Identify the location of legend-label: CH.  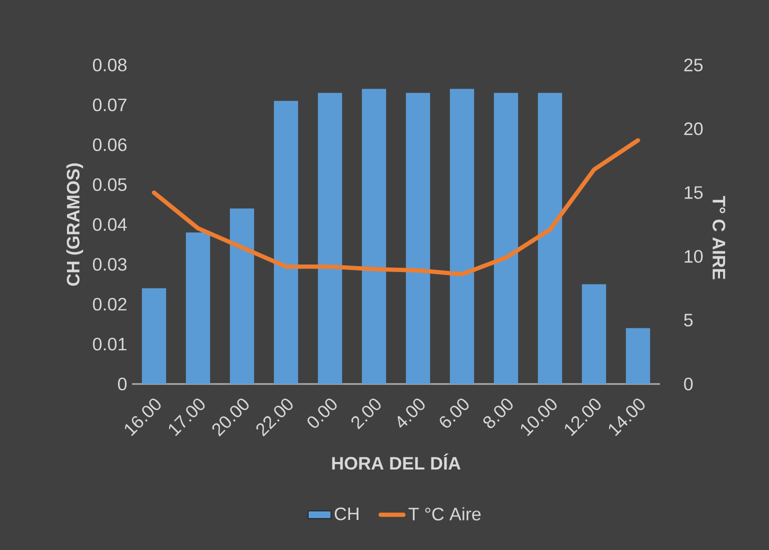
(346, 513).